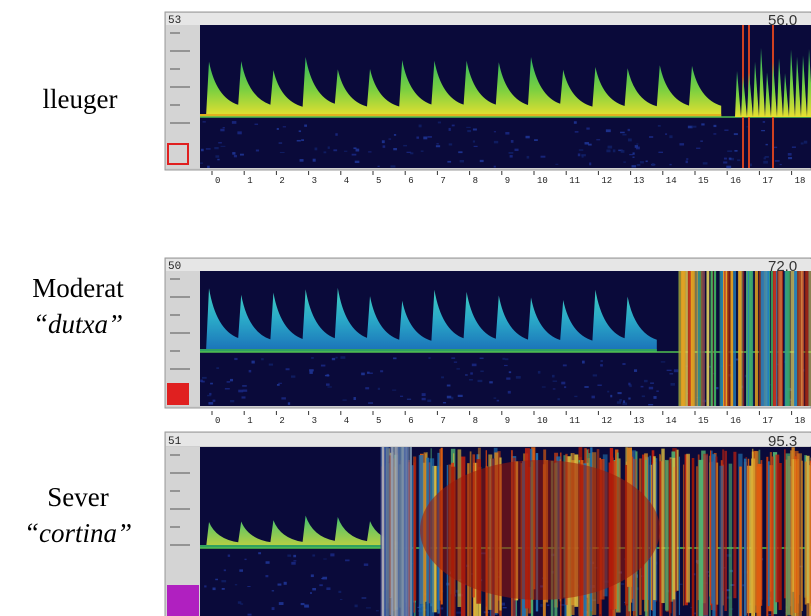  I want to click on time-tick-label: 14, so click(671, 421).